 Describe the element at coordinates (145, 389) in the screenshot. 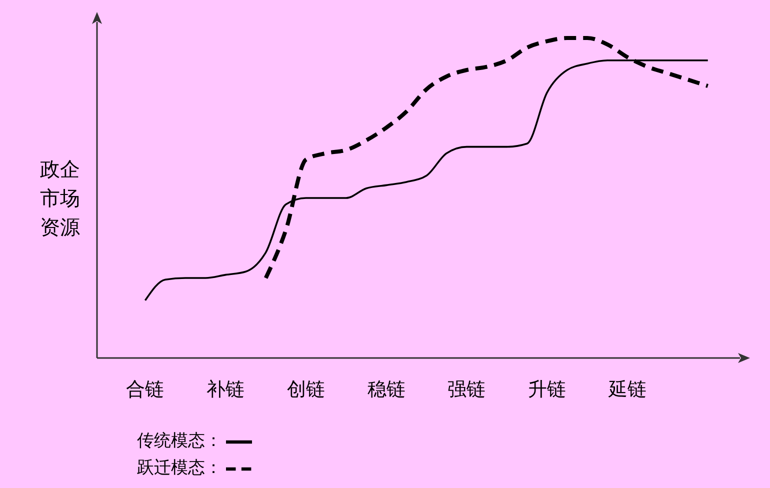

I see `x-tick-label: 合链` at that location.